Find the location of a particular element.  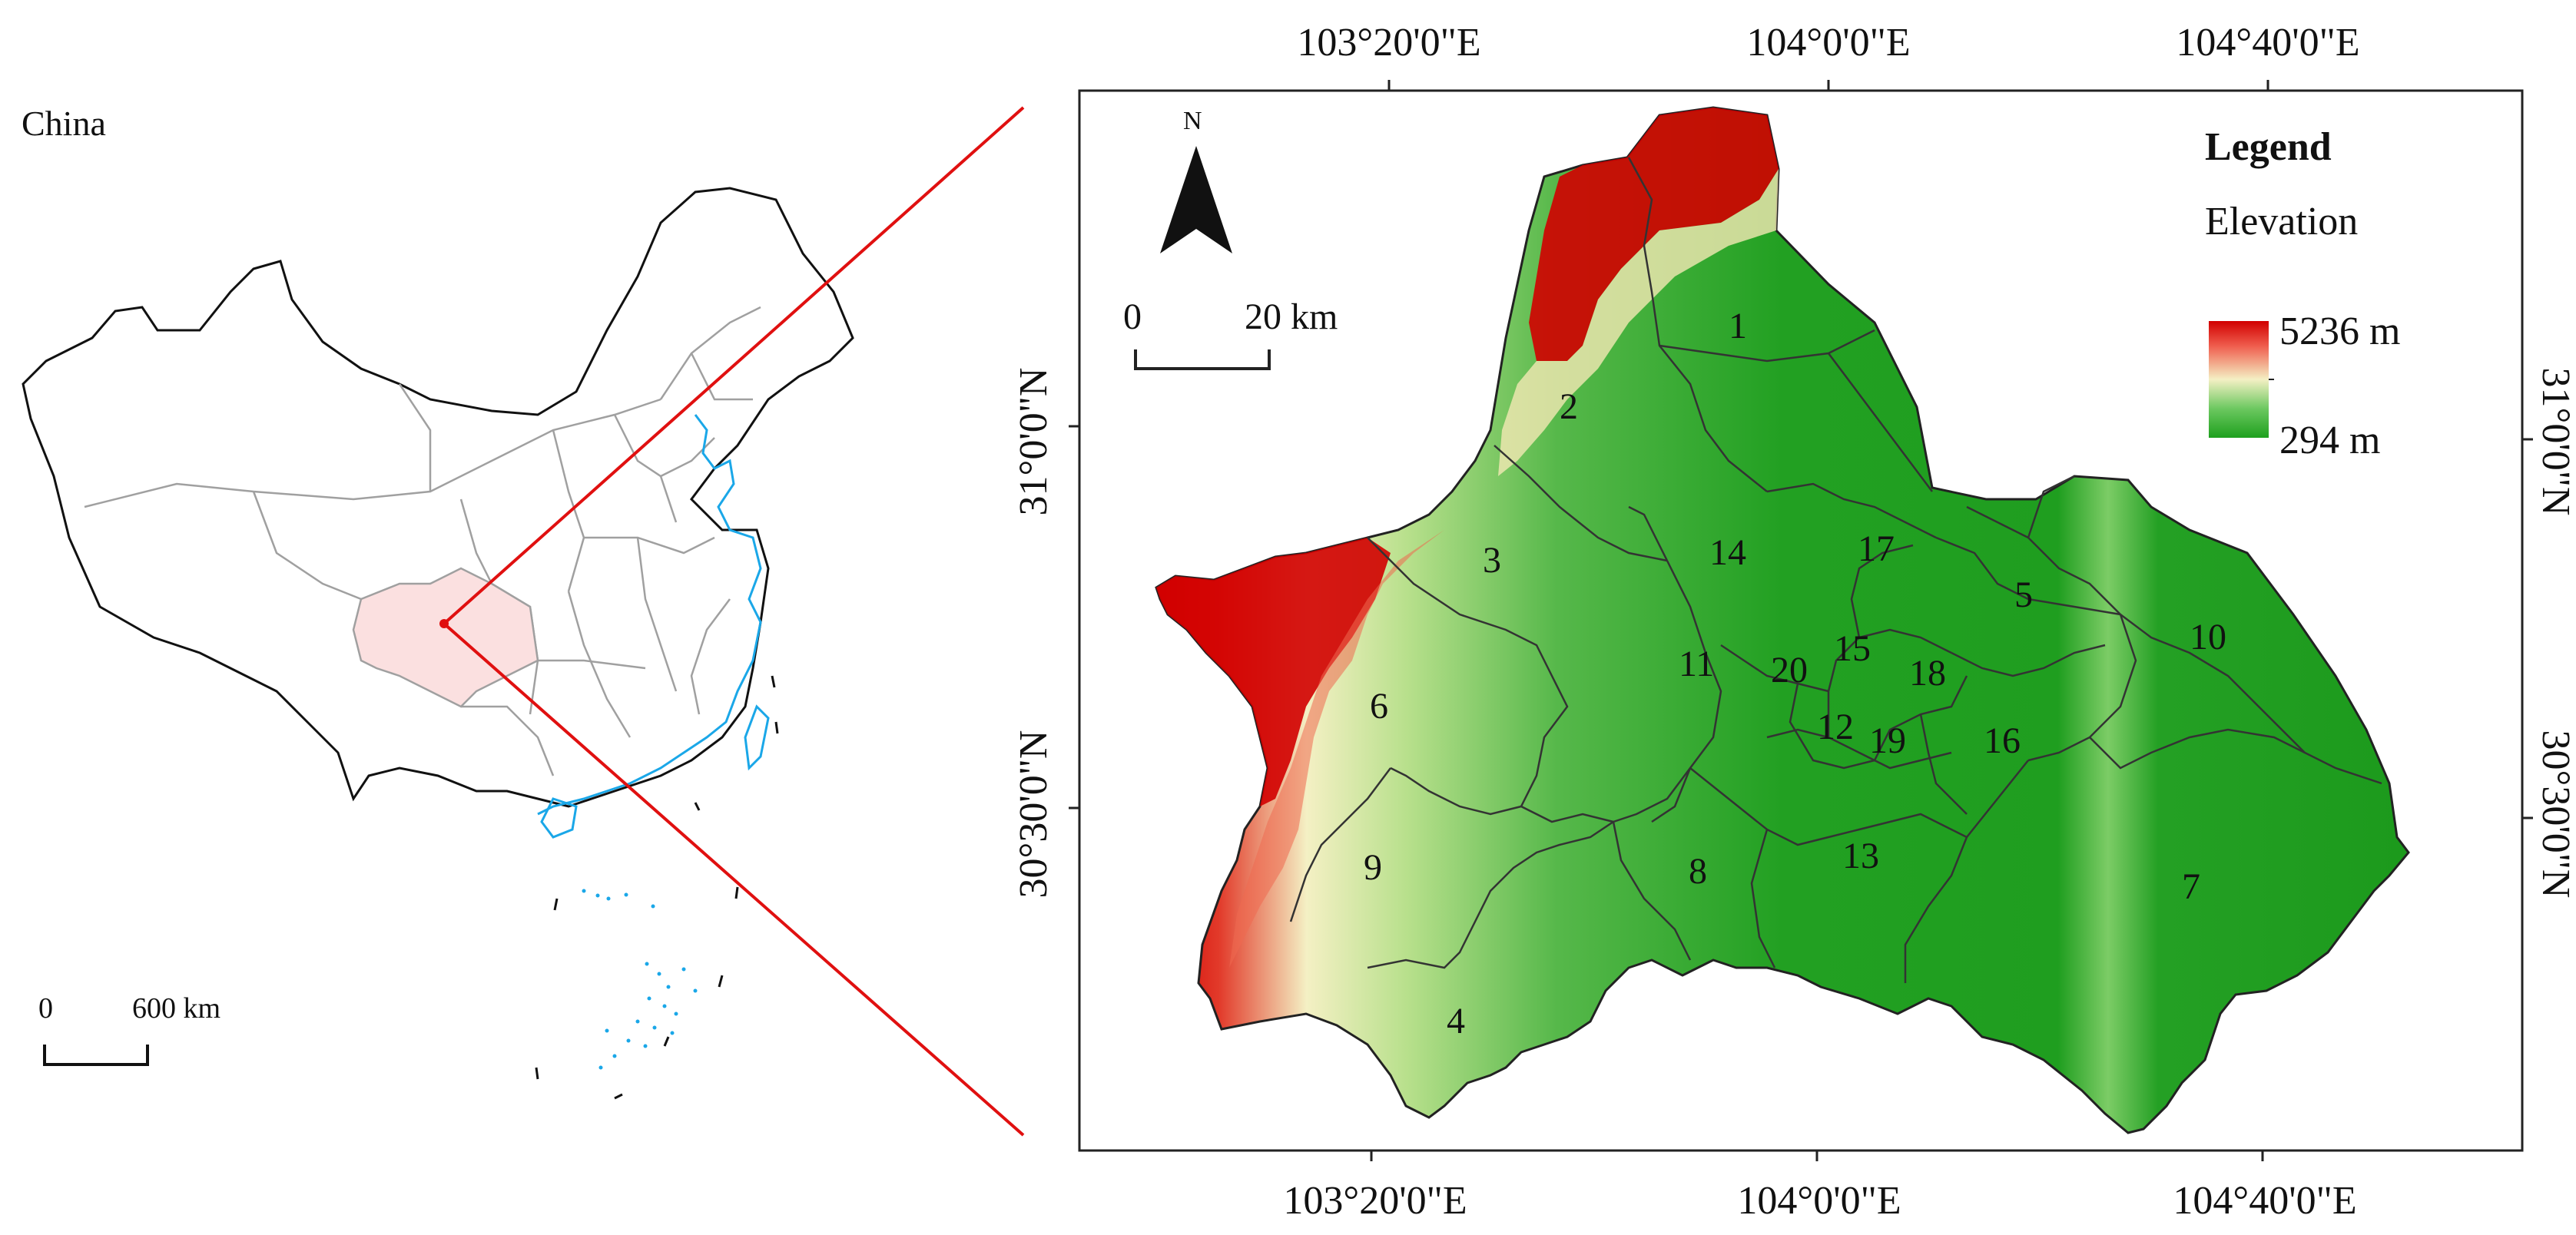

inset-scale-zero: 0 is located at coordinates (45, 1008).